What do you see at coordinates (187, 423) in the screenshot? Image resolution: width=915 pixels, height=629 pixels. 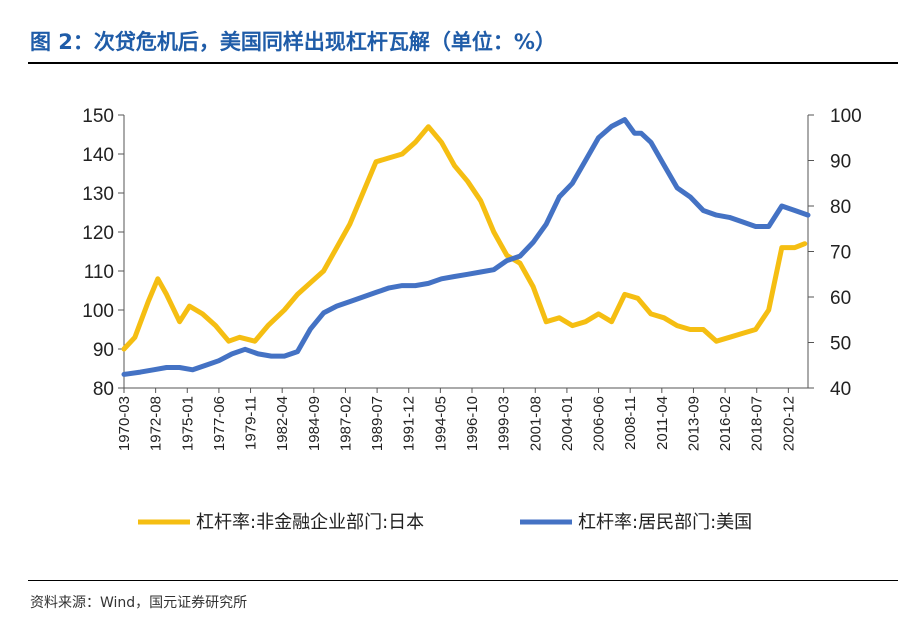 I see `x-tick-label: 1975-01` at bounding box center [187, 423].